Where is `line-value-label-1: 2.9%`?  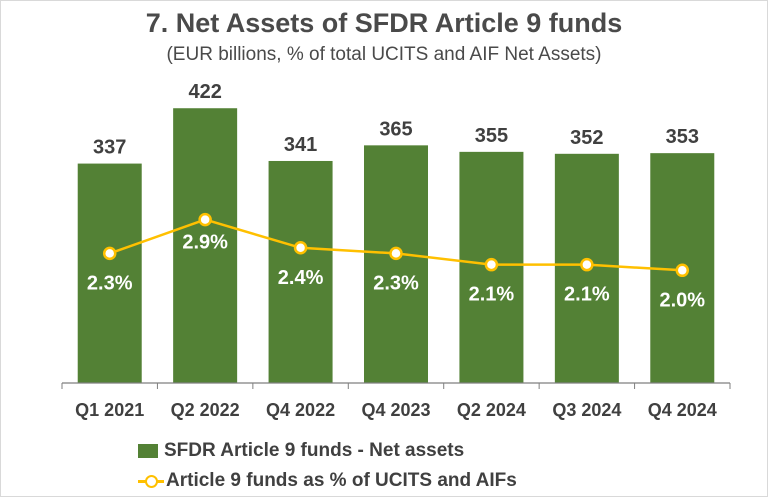
line-value-label-1: 2.9% is located at coordinates (205, 243).